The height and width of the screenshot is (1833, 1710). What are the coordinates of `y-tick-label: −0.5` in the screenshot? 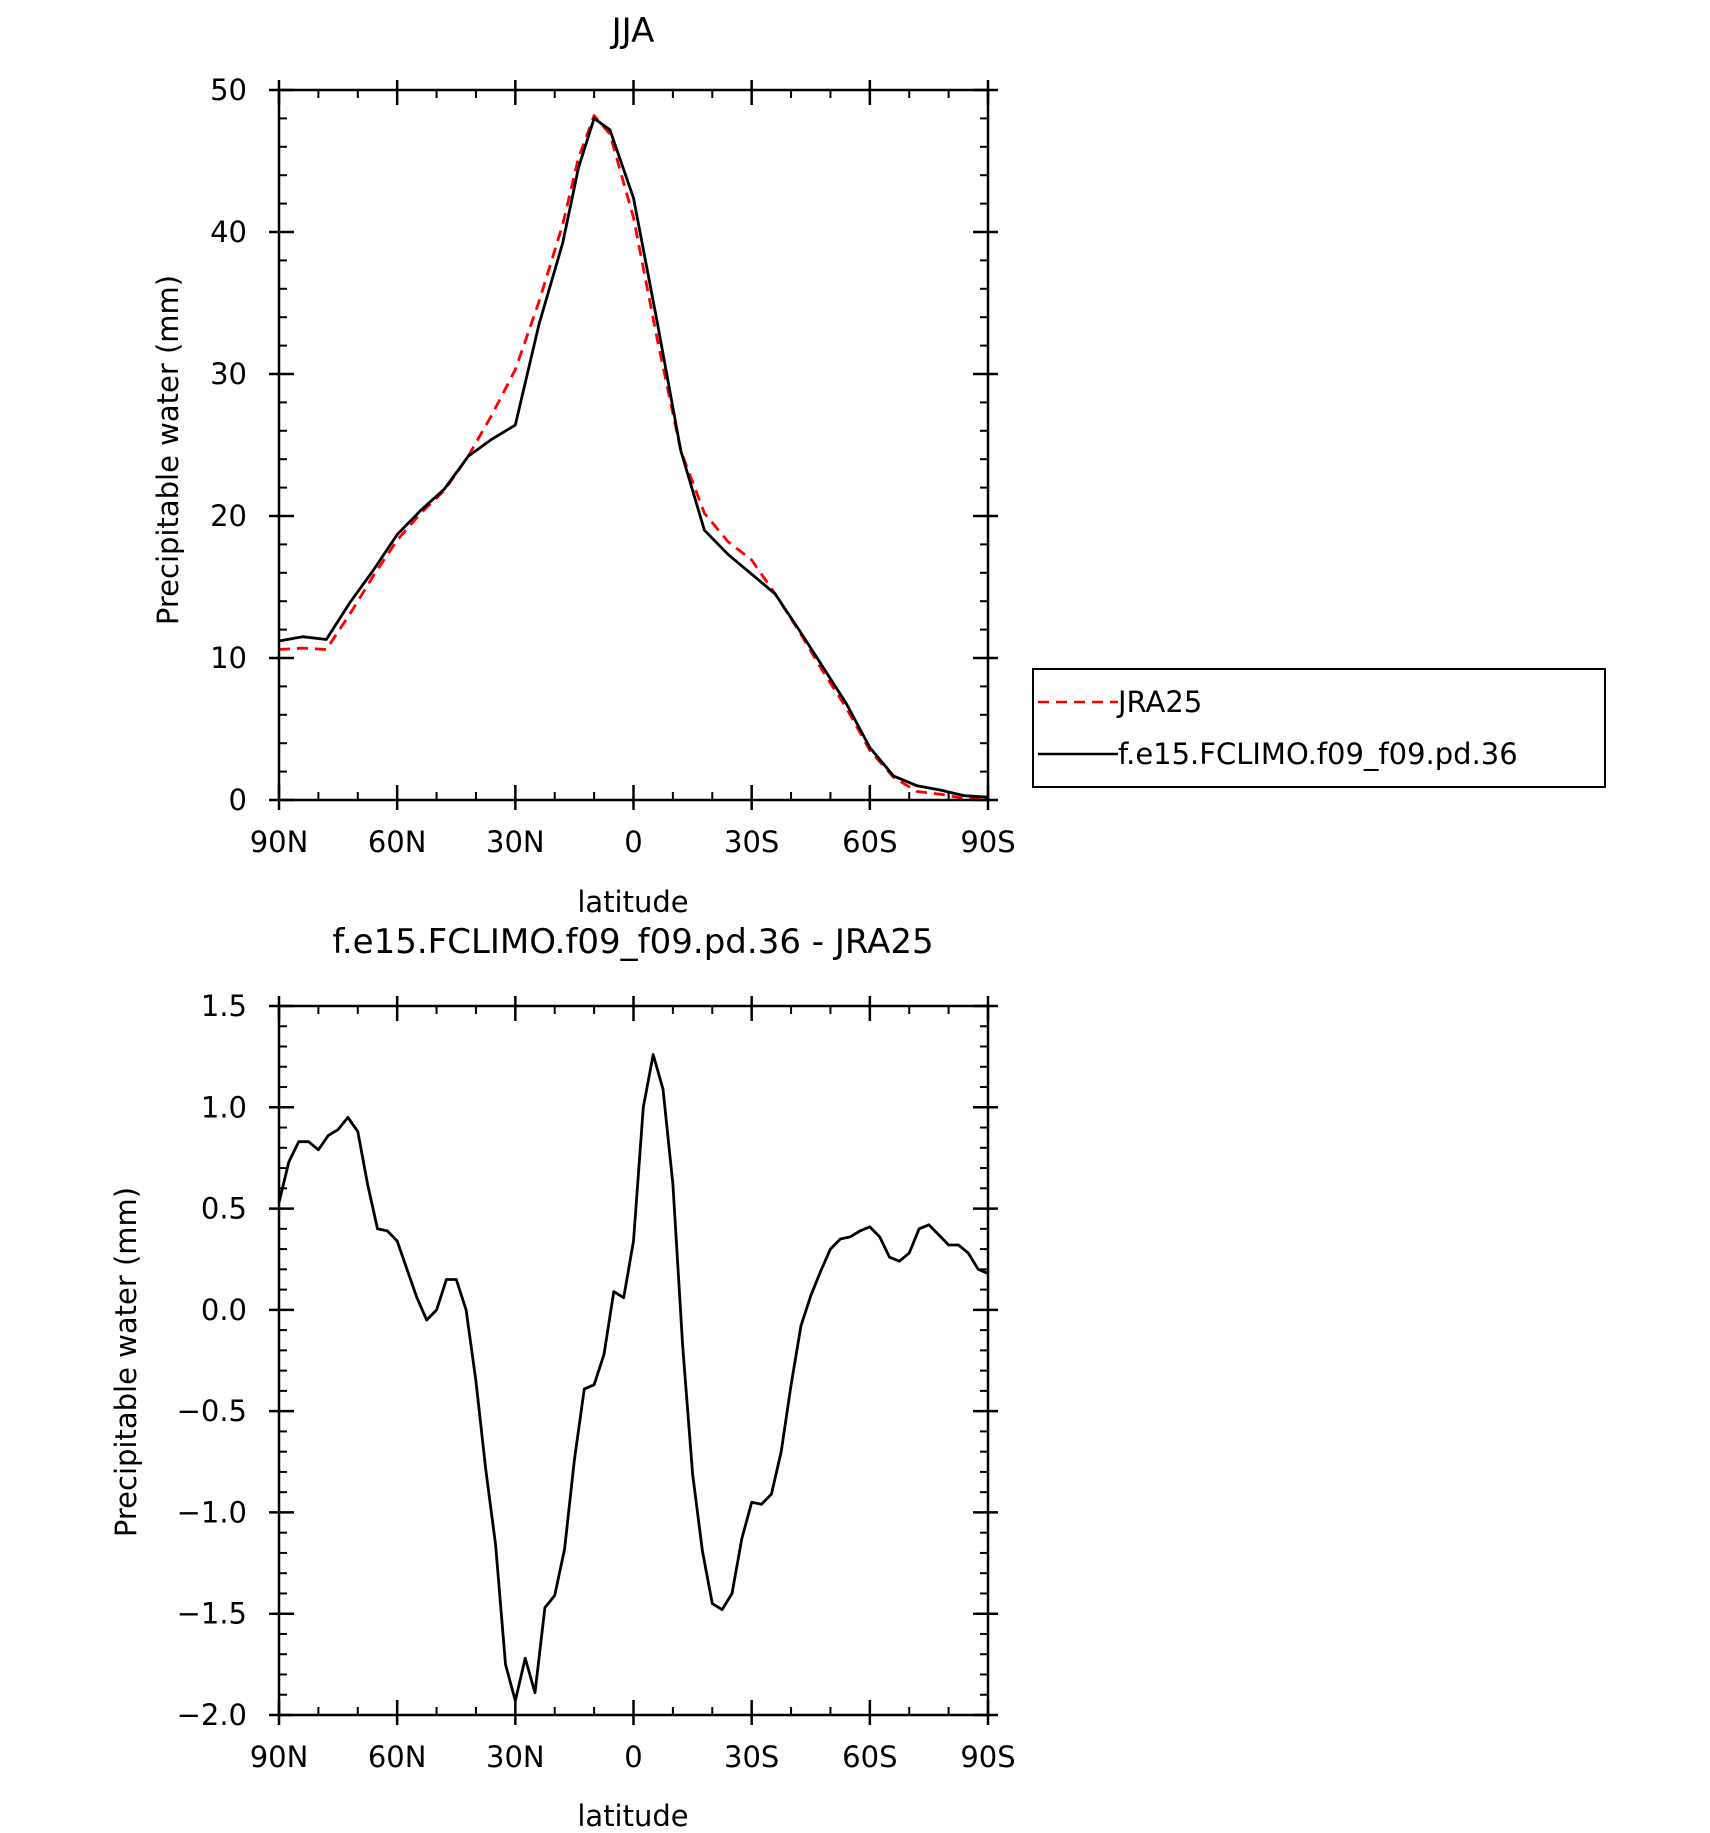 It's located at (212, 1411).